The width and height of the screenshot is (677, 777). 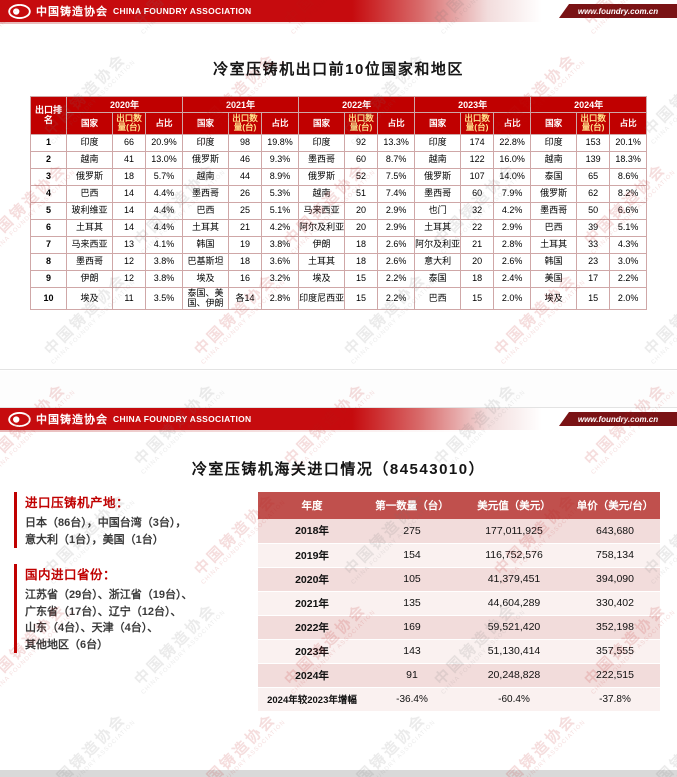 I want to click on province-line: 其他地区（6台）, so click(x=67, y=644).